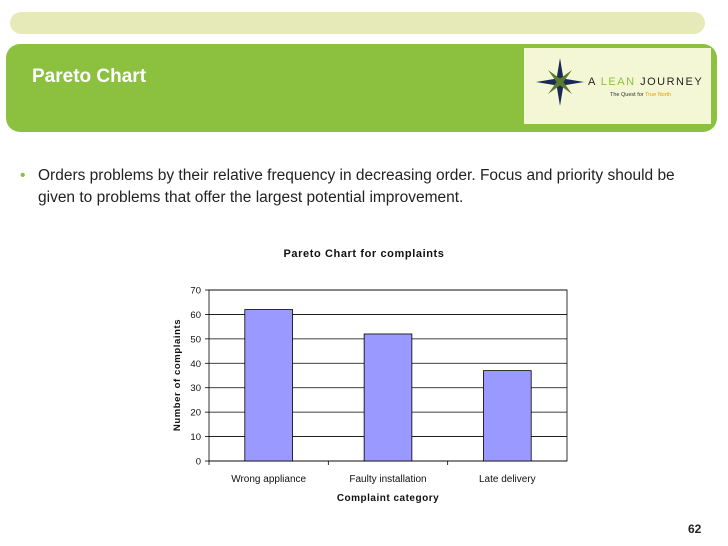 The image size is (728, 546). What do you see at coordinates (646, 82) in the screenshot?
I see `logo-wordmark: A LEAN JOURNEY` at bounding box center [646, 82].